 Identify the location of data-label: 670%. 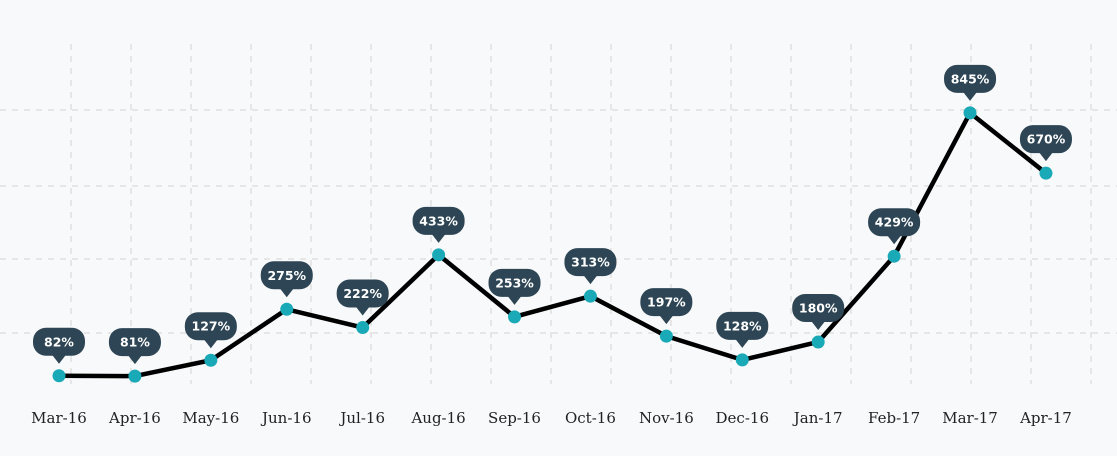
(1046, 139).